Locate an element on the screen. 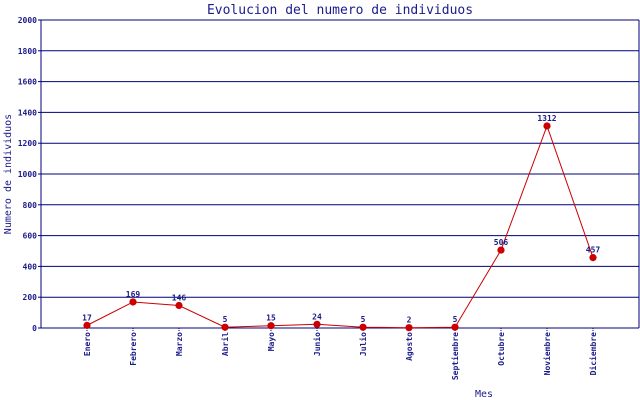 The width and height of the screenshot is (640, 400). y-tick-label: 0 is located at coordinates (34, 328).